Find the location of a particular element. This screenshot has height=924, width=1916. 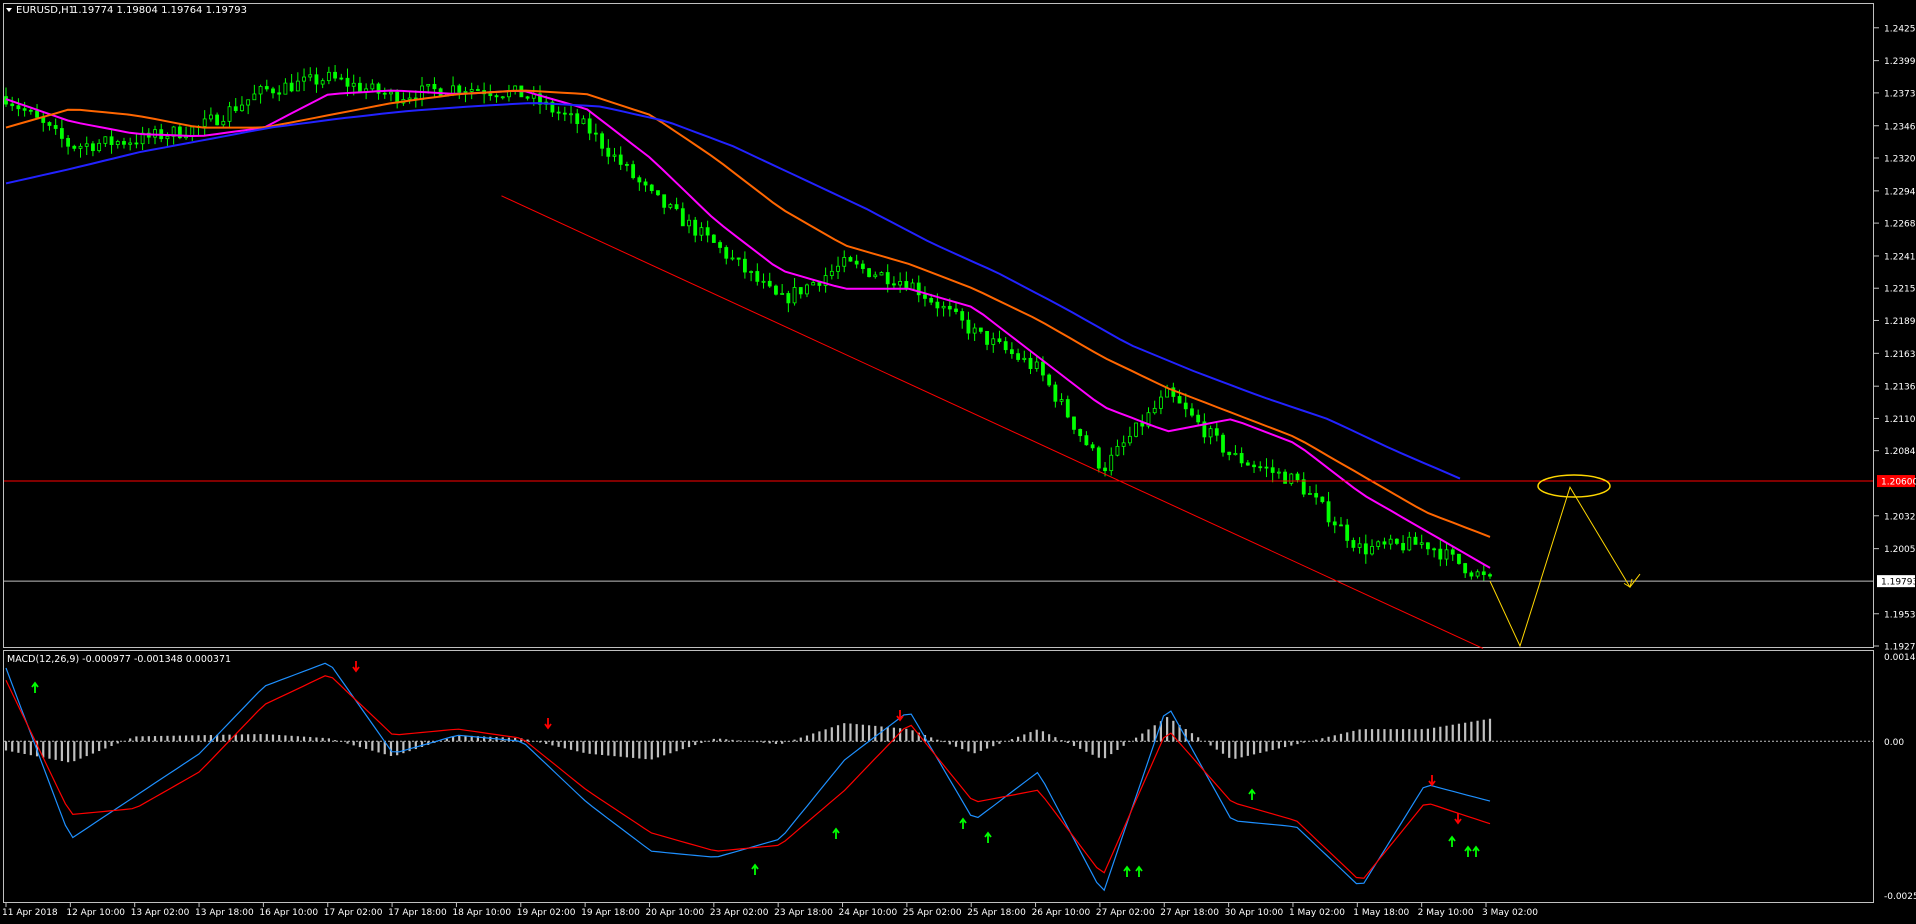

hline-price-tag is located at coordinates (1896, 481).